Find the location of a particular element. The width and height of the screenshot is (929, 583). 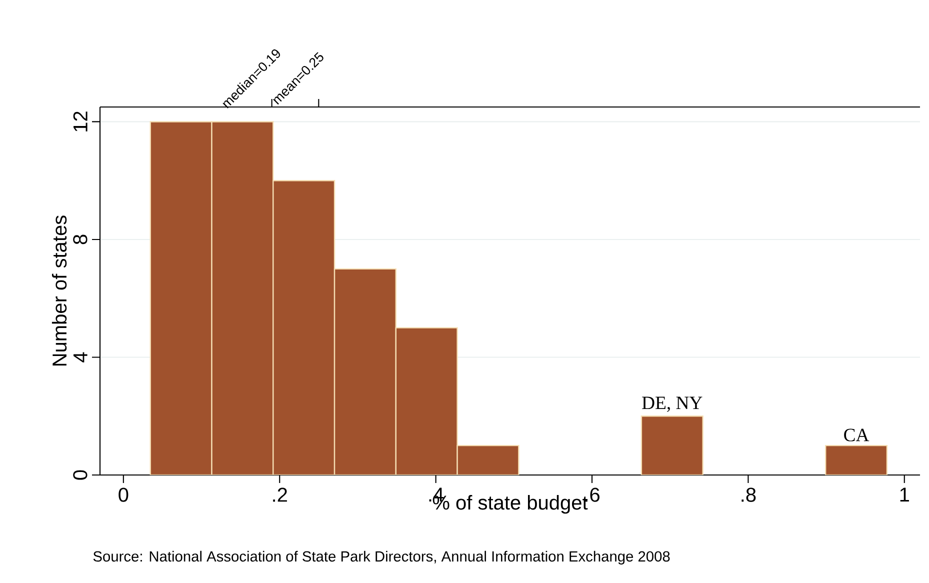

y-tick-label: 8 is located at coordinates (80, 239).